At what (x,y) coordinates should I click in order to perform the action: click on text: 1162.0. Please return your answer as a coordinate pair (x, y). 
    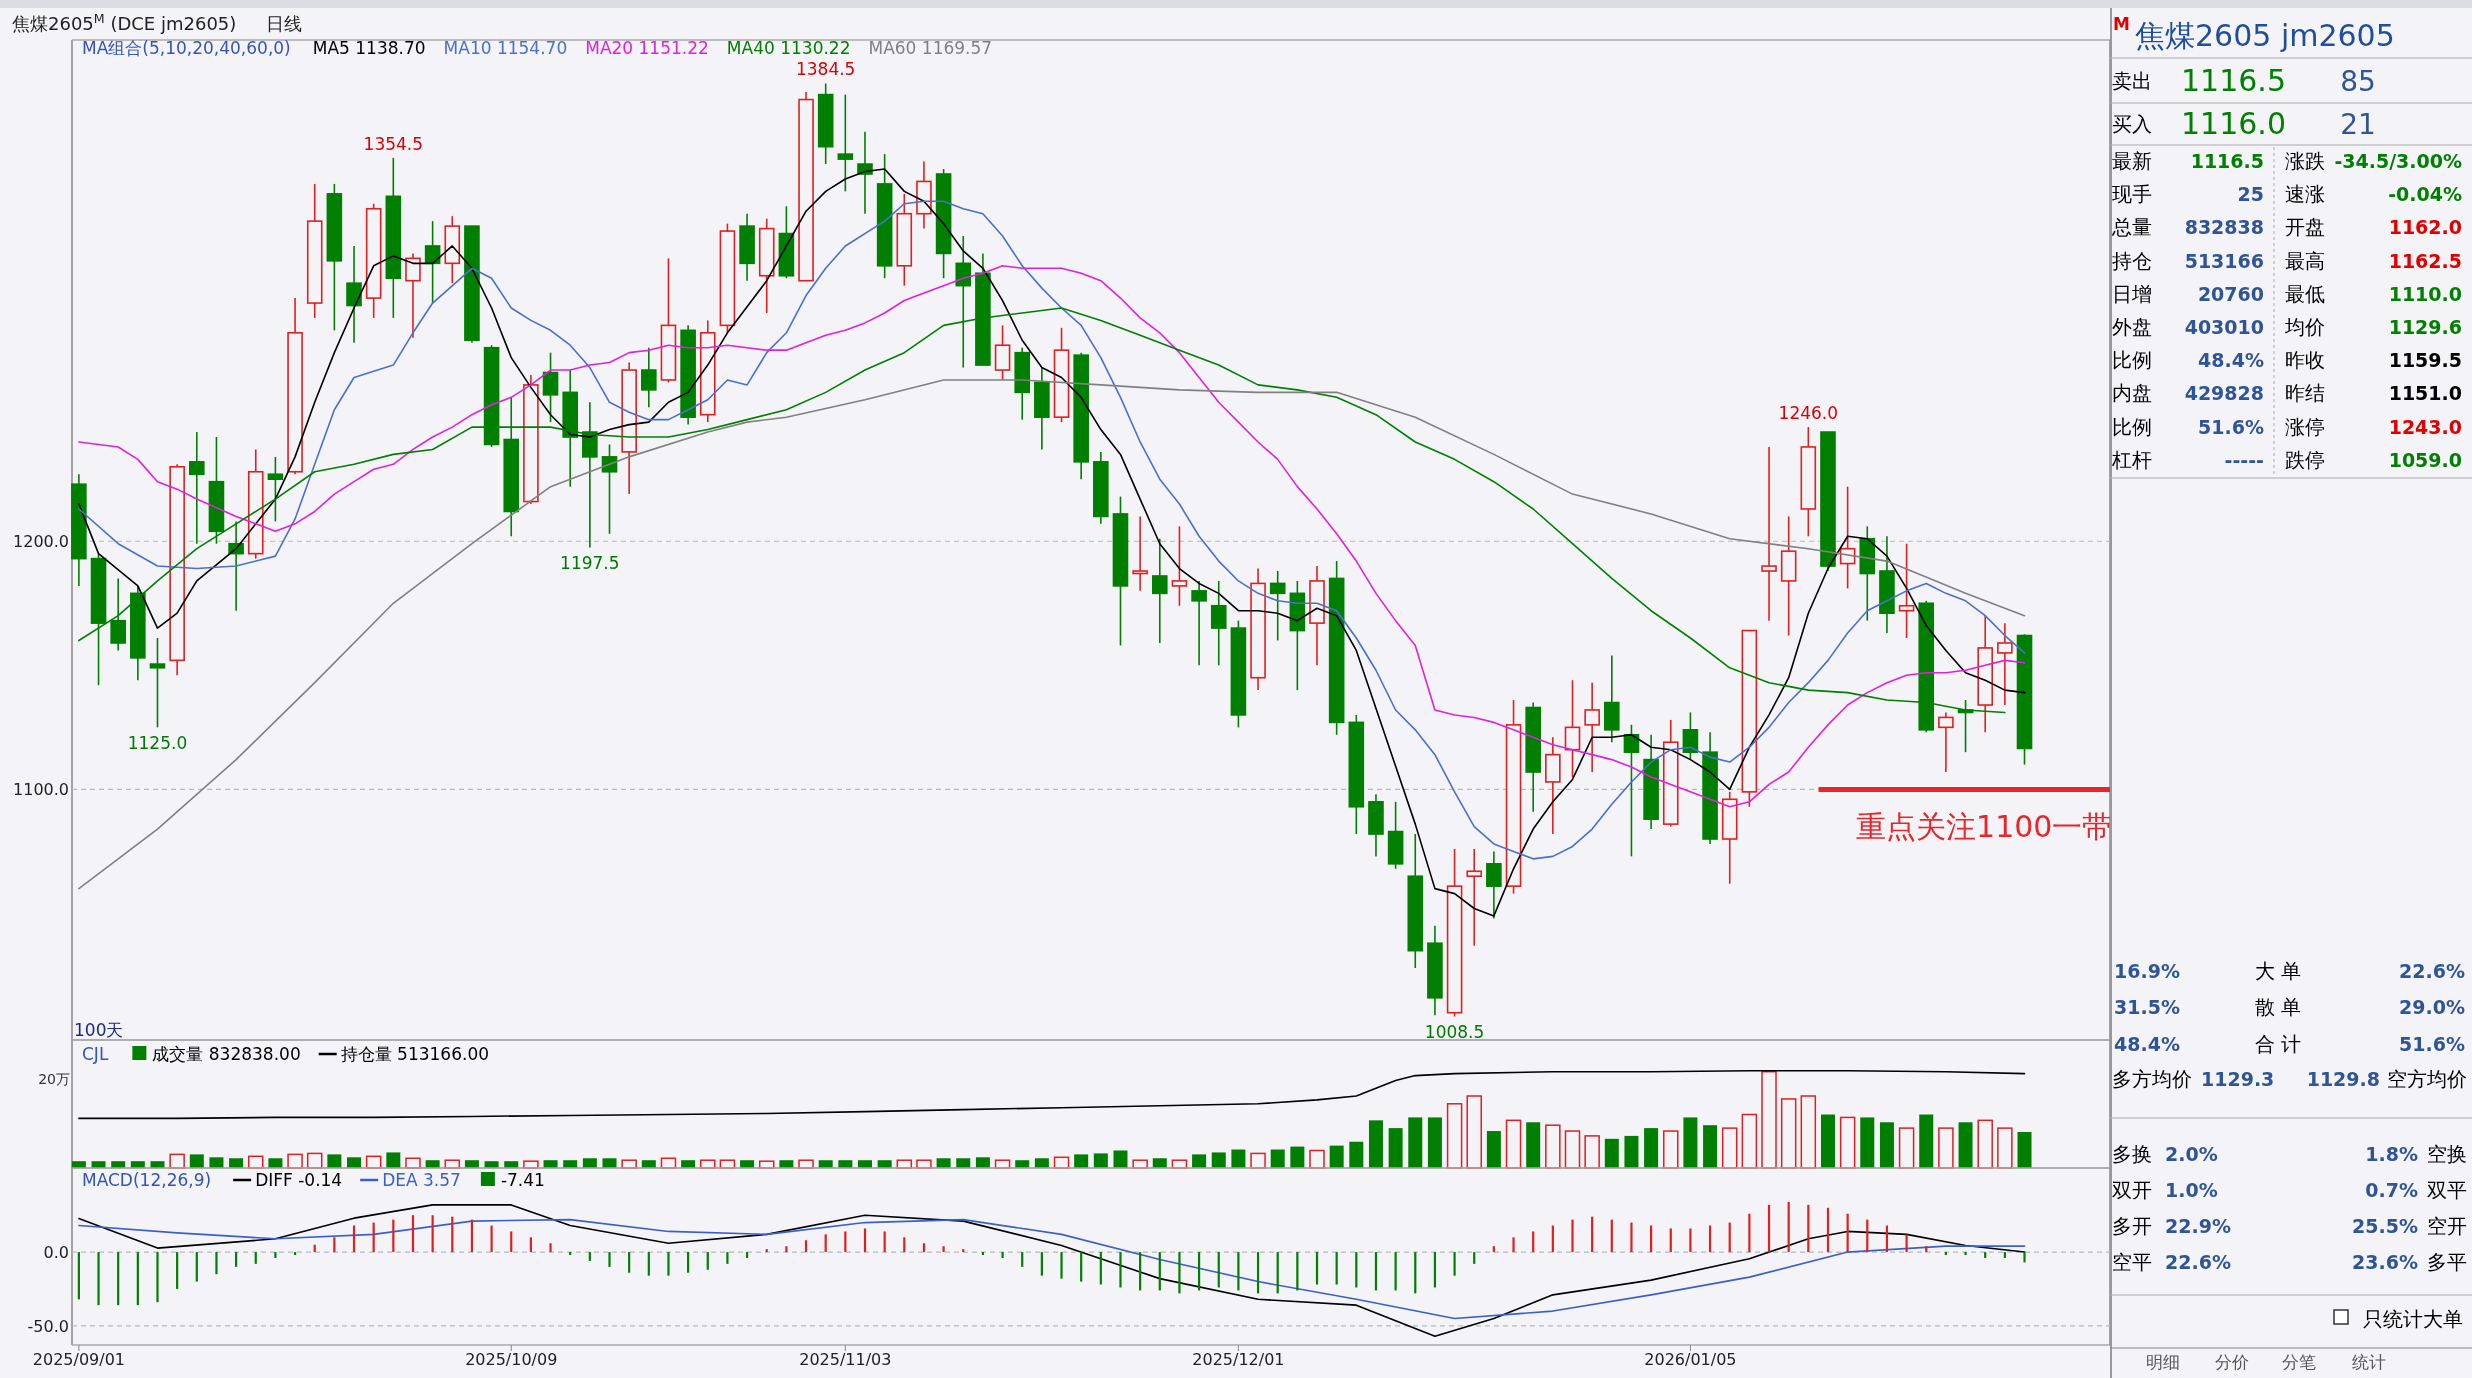
    Looking at the image, I should click on (2425, 227).